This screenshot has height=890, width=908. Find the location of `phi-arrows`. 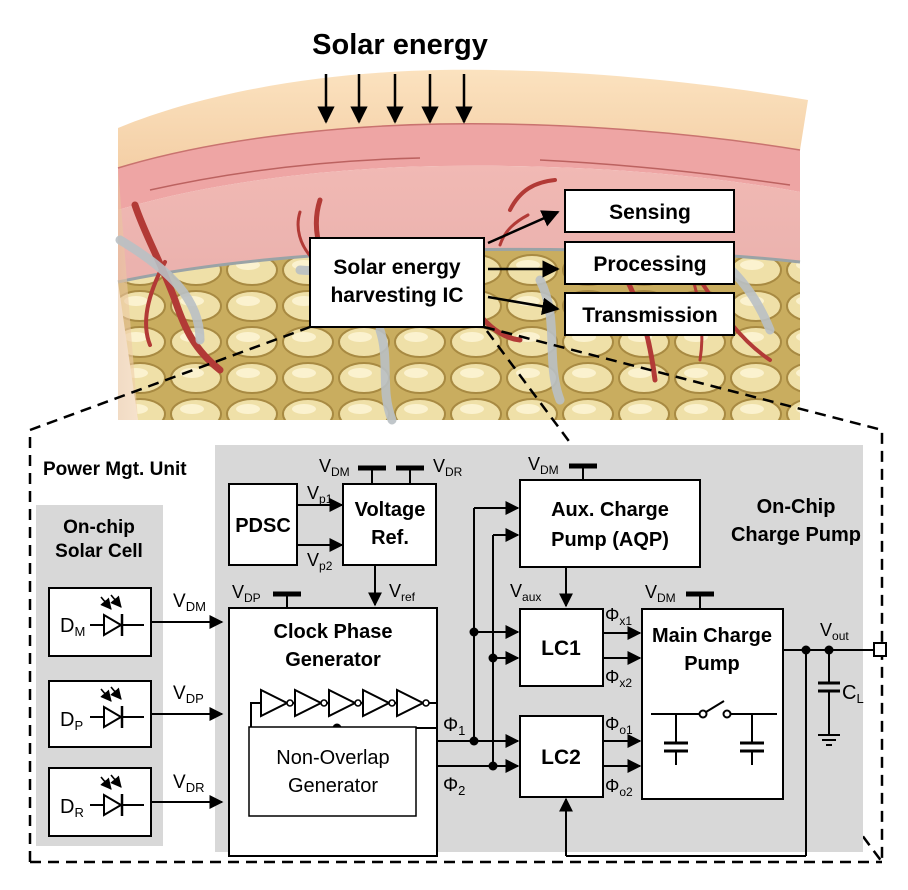

phi-arrows is located at coordinates (497, 637).